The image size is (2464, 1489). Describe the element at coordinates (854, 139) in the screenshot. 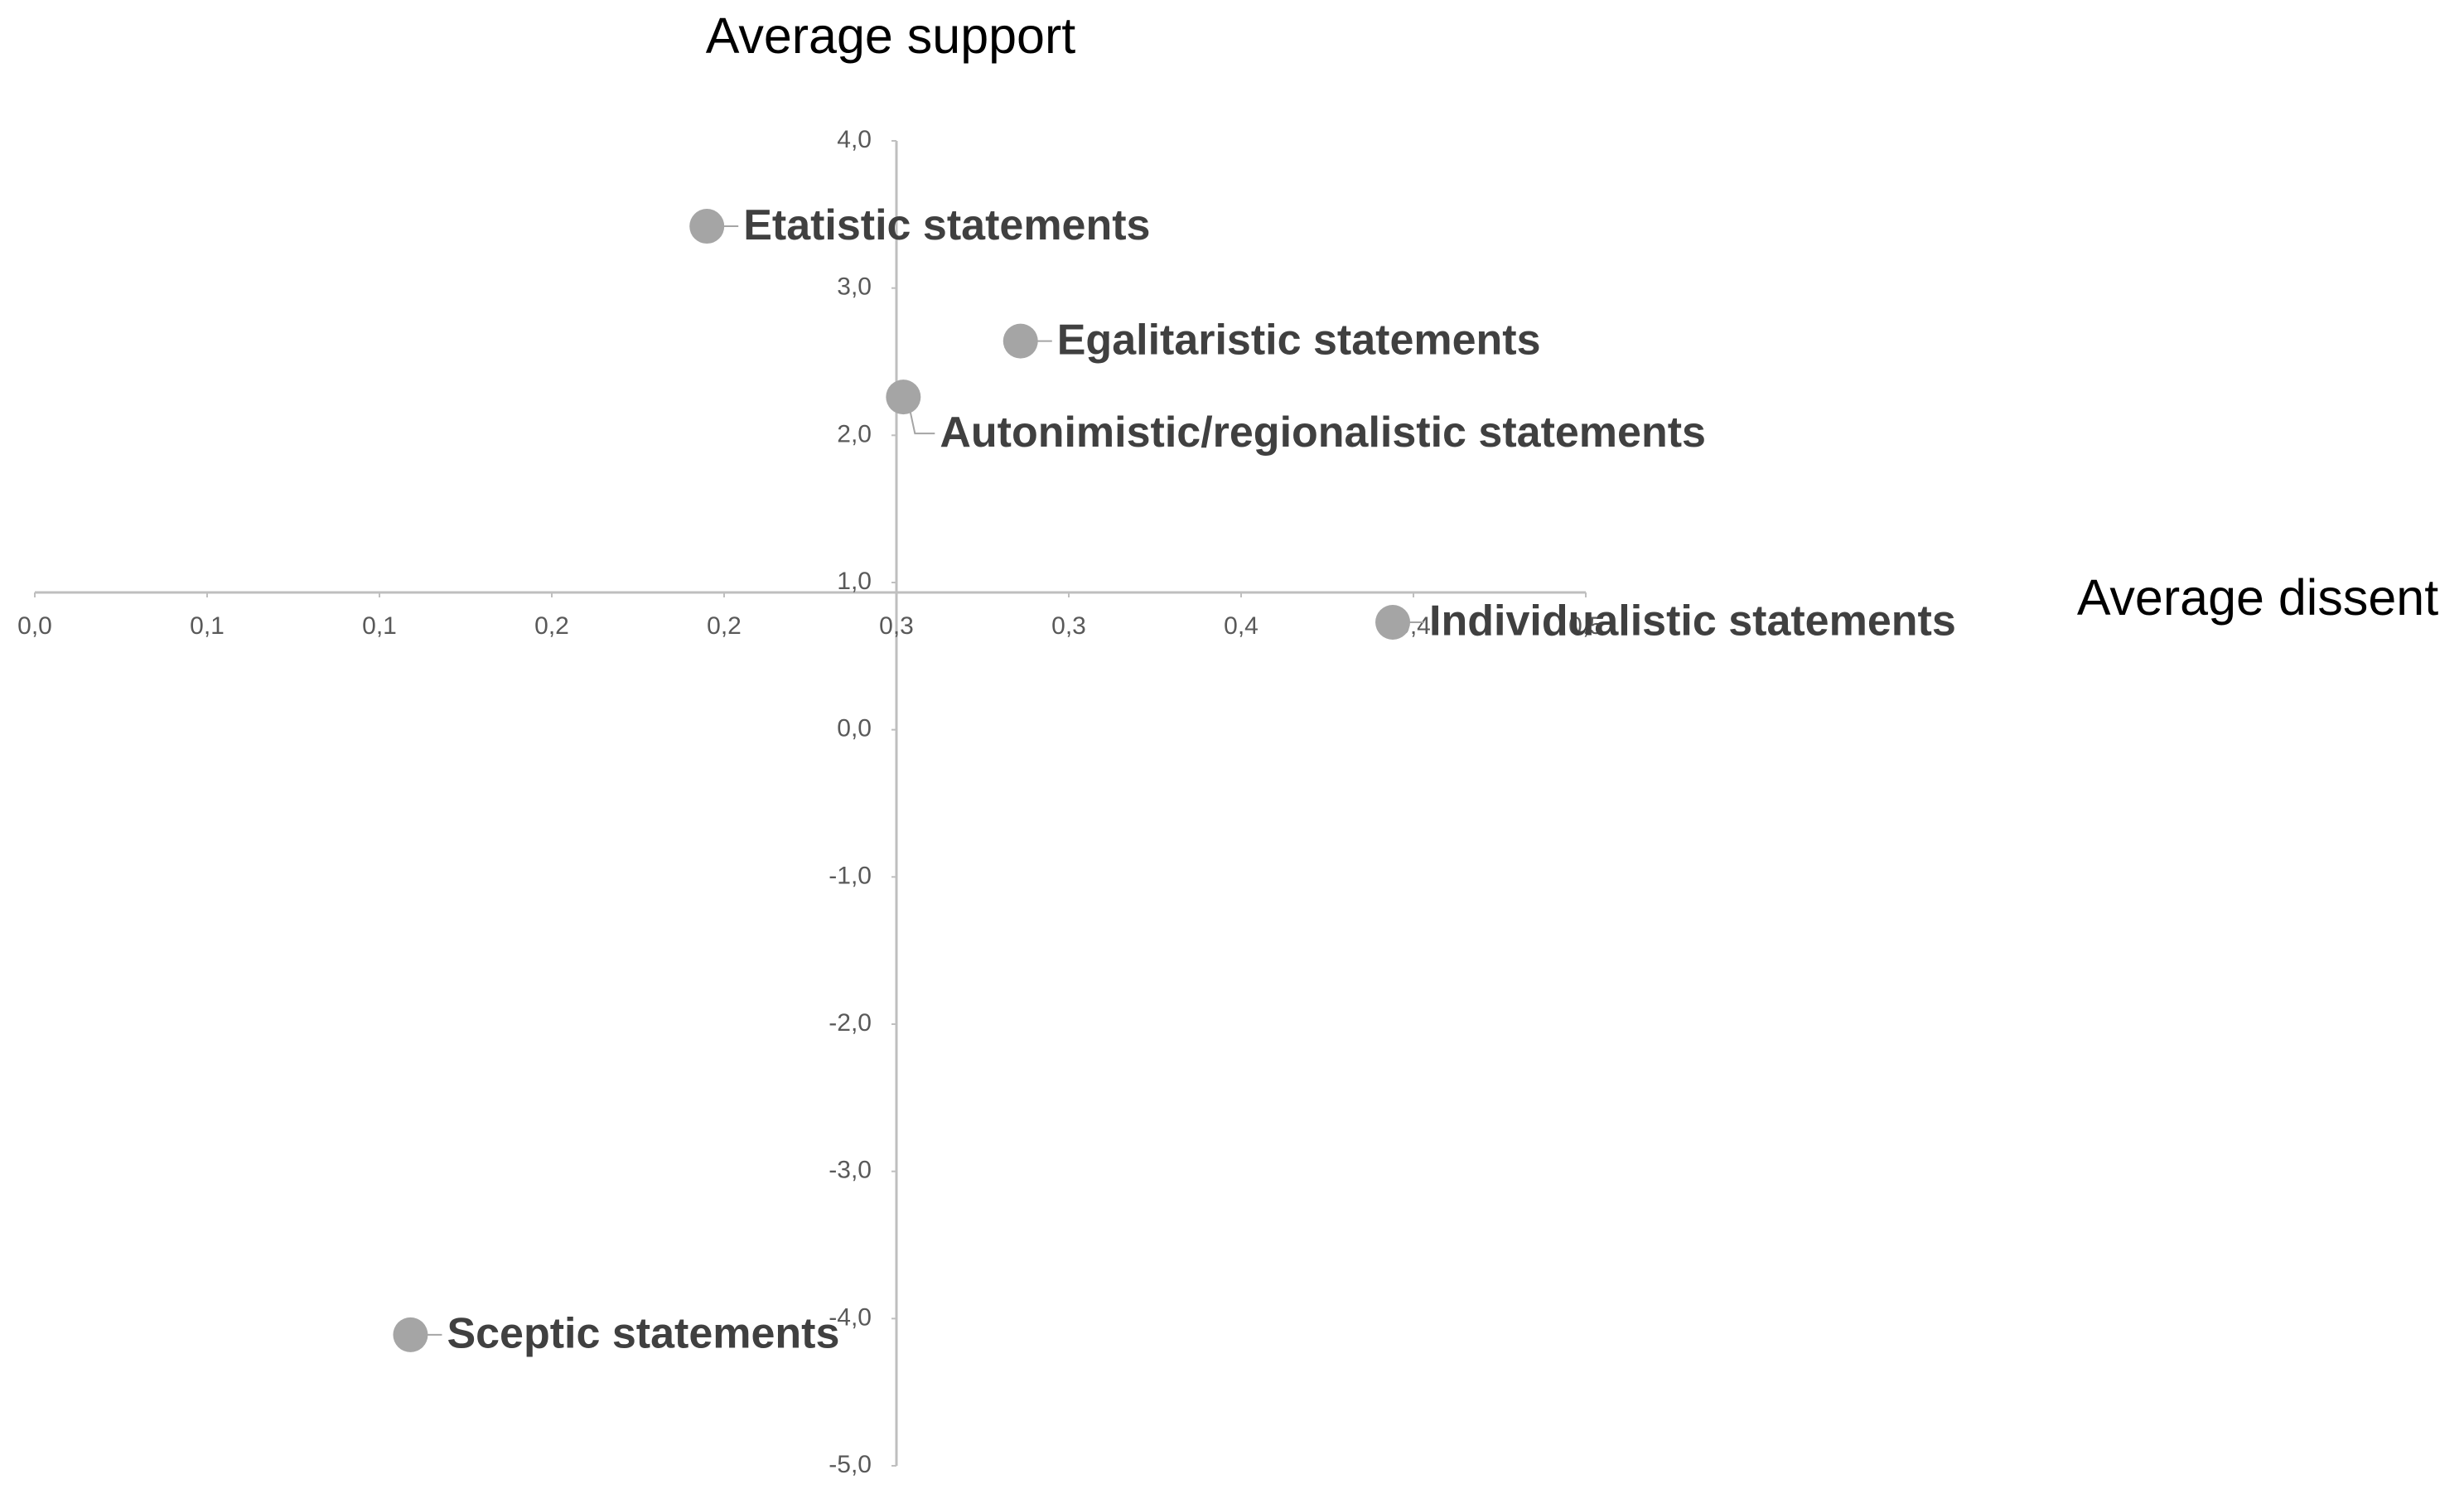

I see `y-tick-label: 4,0` at that location.